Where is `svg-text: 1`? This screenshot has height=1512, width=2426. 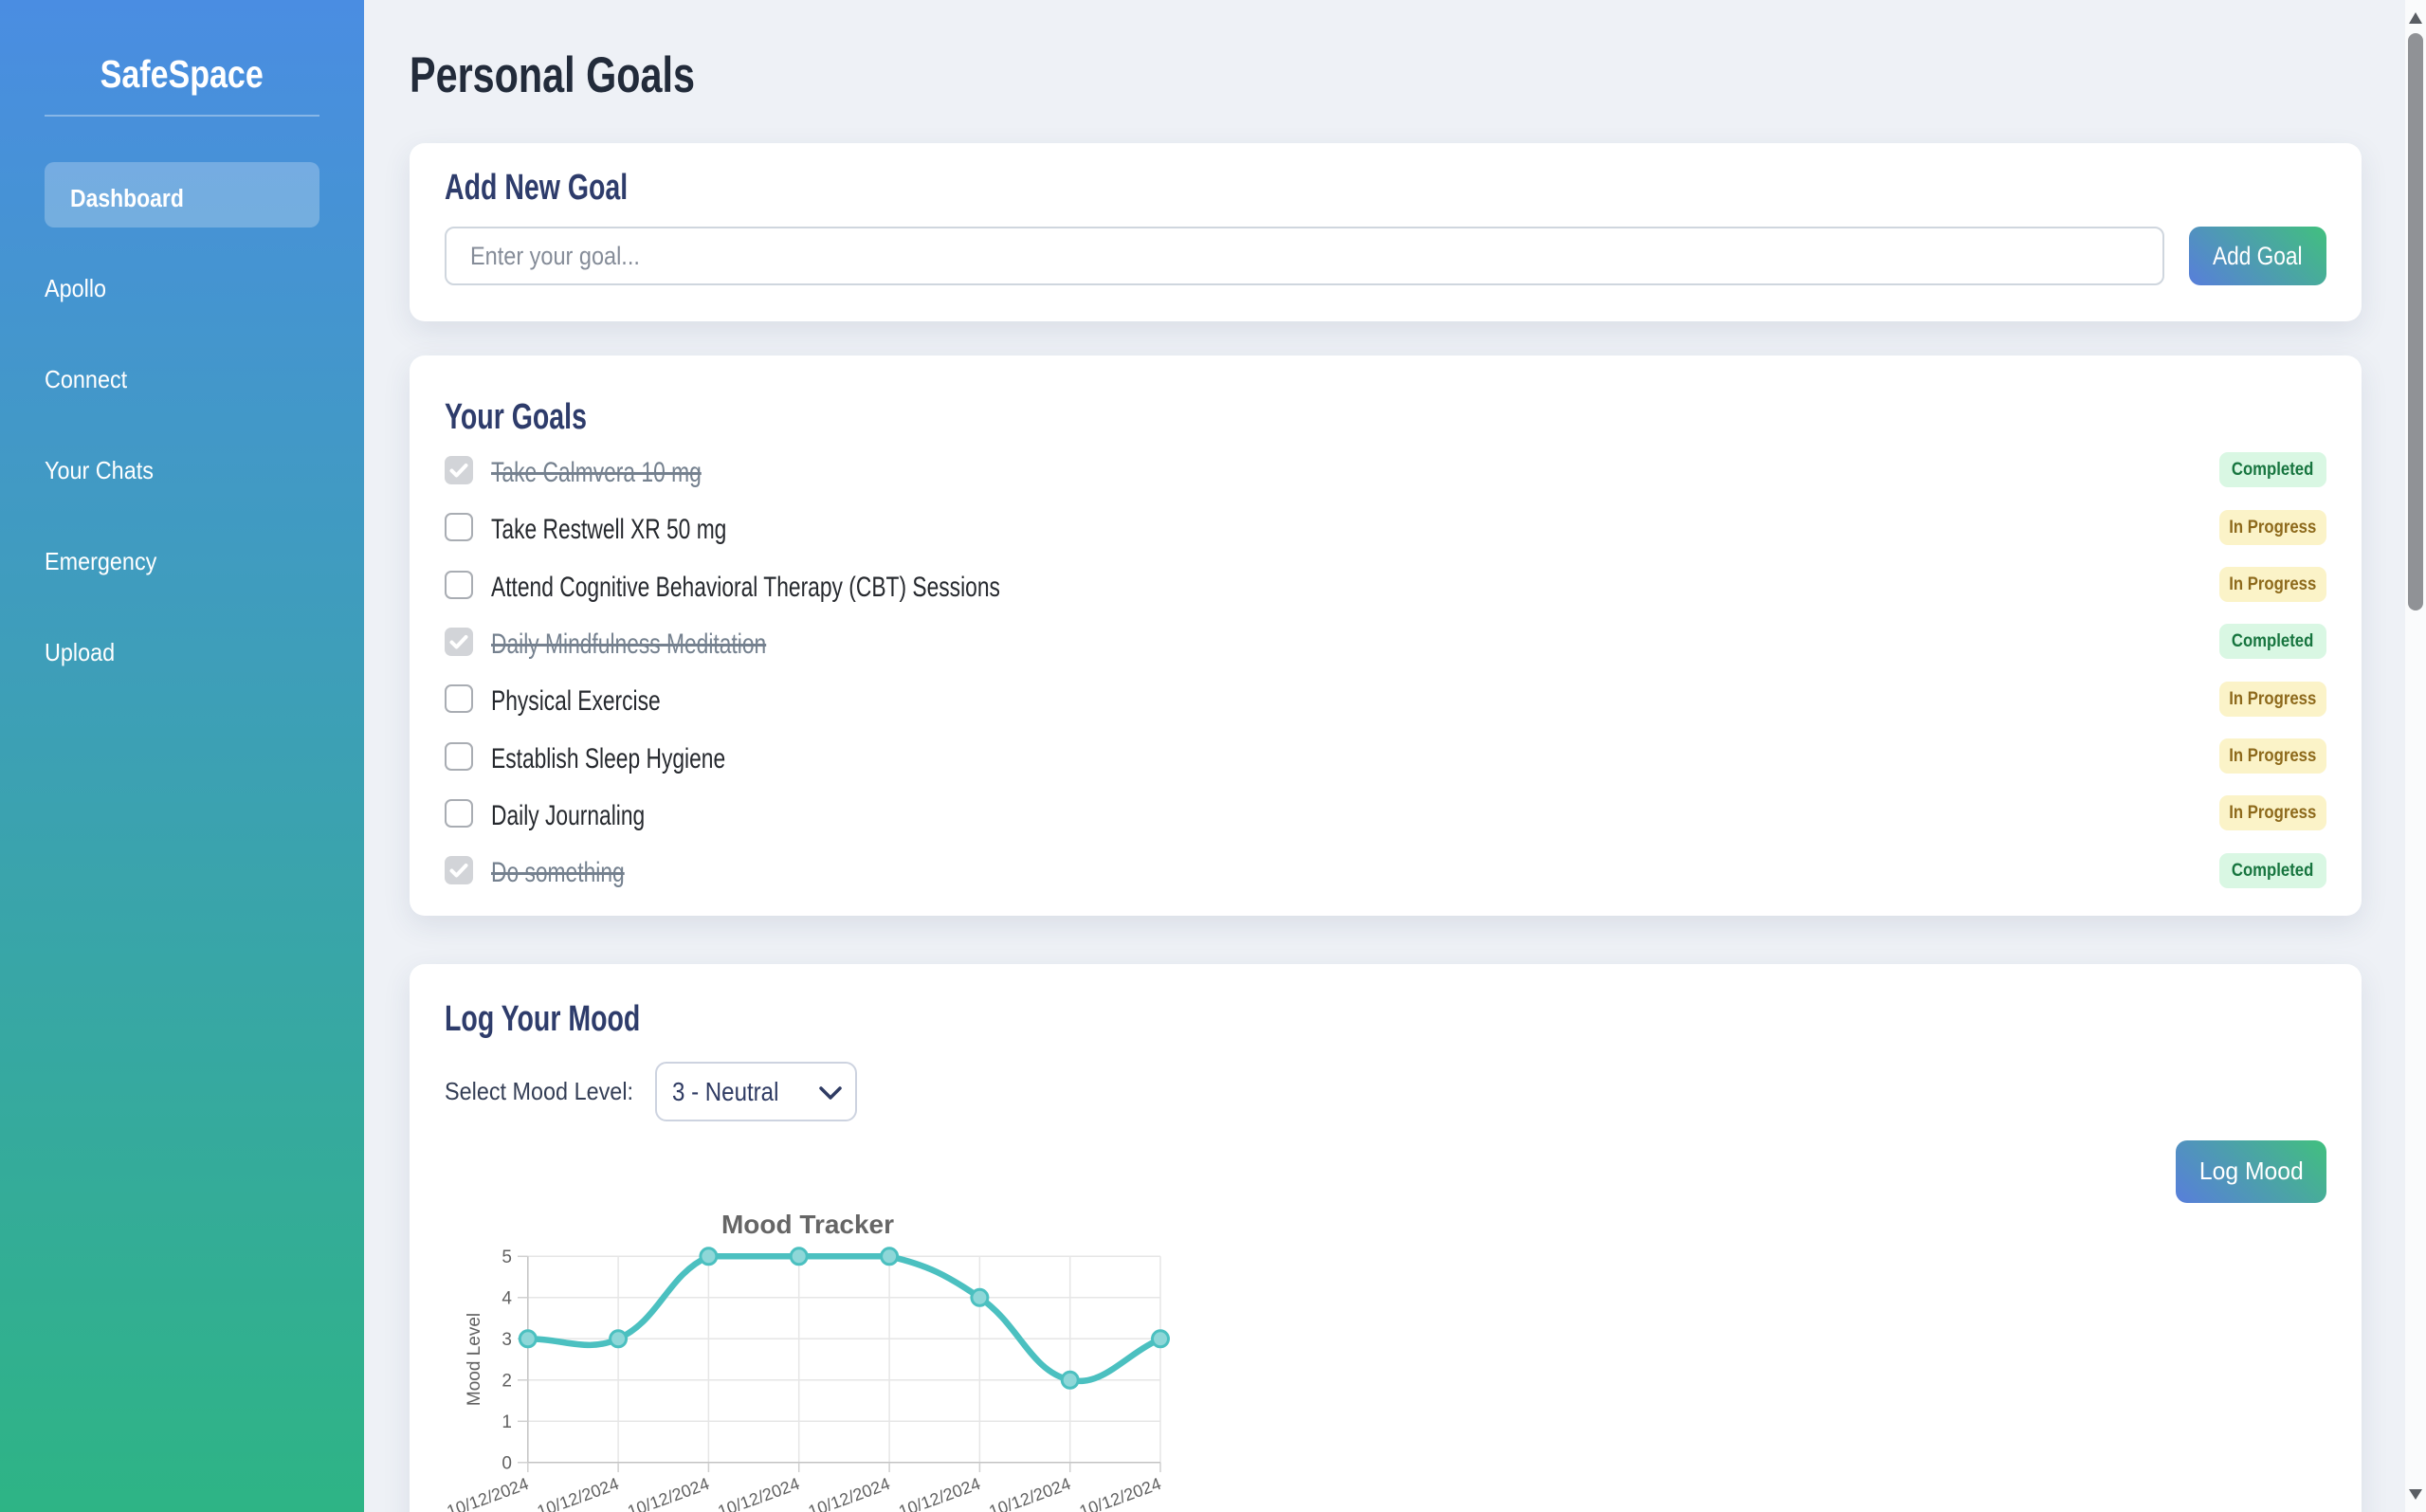 svg-text: 1 is located at coordinates (507, 1422).